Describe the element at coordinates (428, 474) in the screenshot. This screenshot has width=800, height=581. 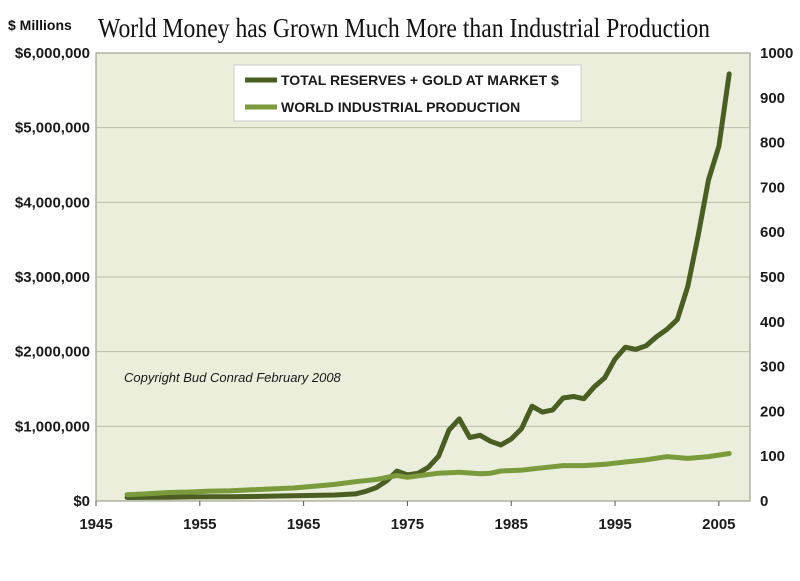
I see `series-line-industrial-production` at that location.